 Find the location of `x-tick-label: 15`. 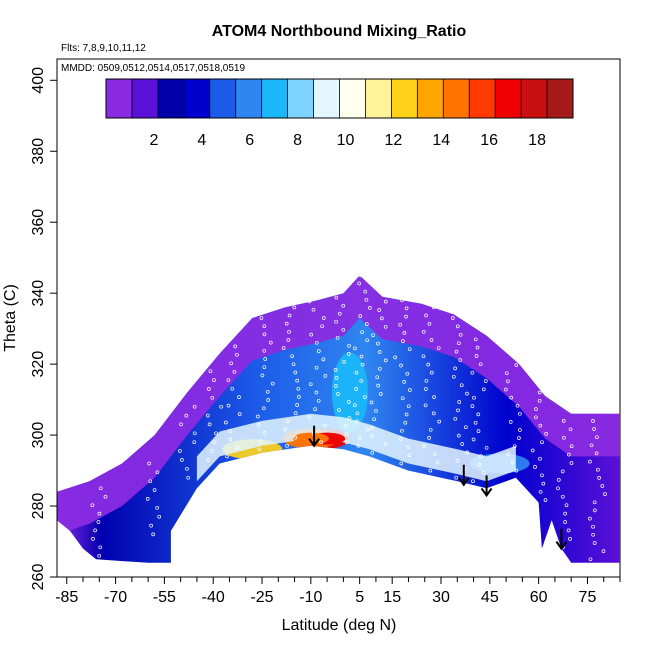

x-tick-label: 15 is located at coordinates (392, 597).